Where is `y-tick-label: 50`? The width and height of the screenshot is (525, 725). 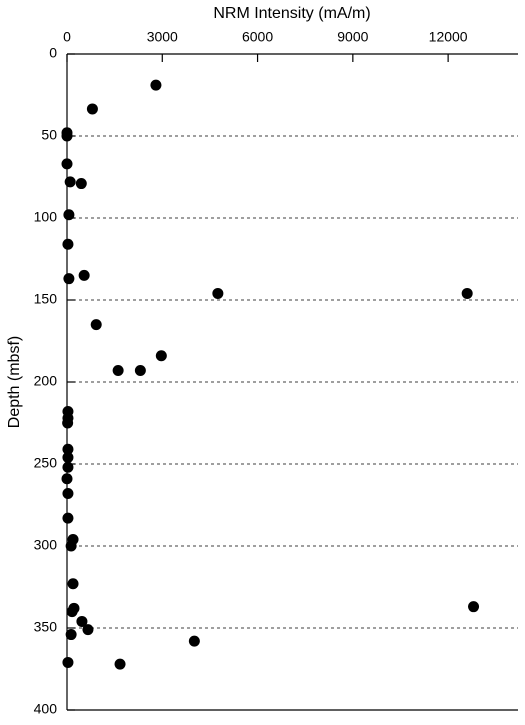
y-tick-label: 50 is located at coordinates (49, 135).